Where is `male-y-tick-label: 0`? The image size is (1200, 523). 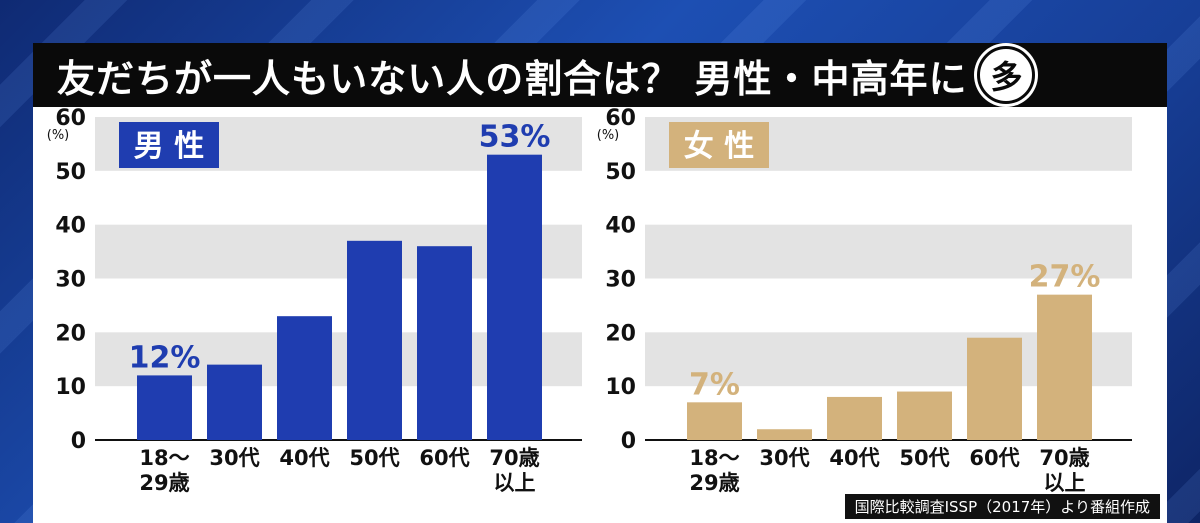 male-y-tick-label: 0 is located at coordinates (78, 441).